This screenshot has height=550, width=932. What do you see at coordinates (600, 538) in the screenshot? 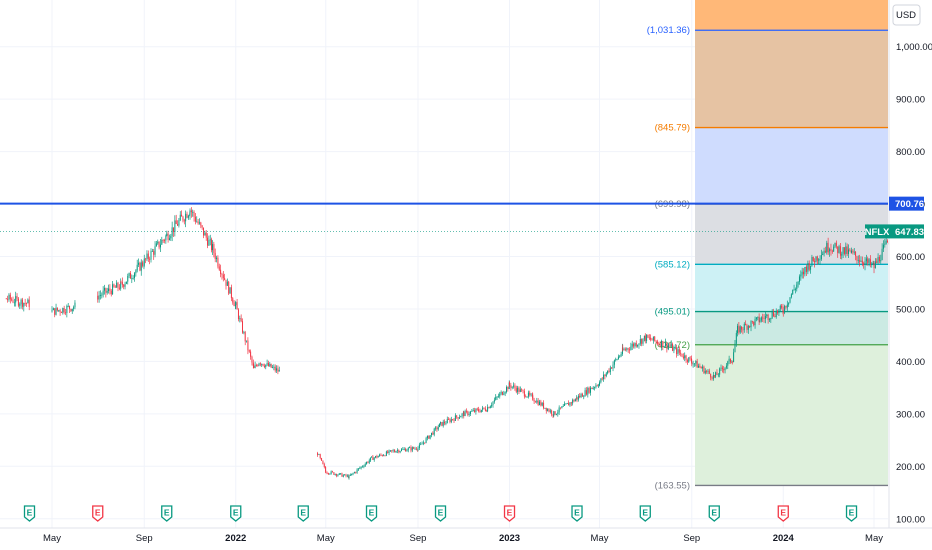
I see `time-tick-label: May` at bounding box center [600, 538].